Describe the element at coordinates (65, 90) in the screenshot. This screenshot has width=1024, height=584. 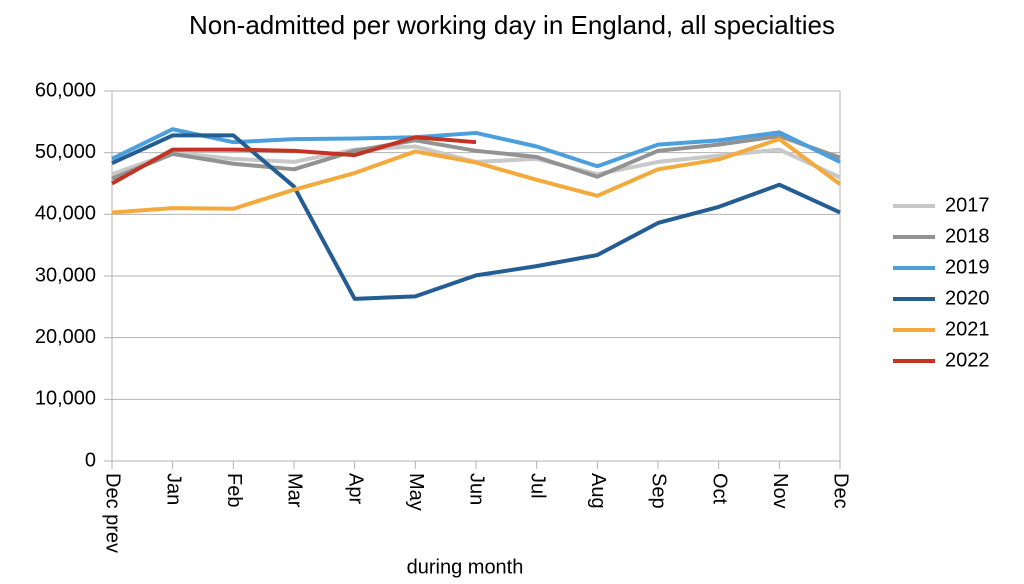
I see `y-tick-label: 60,000` at that location.